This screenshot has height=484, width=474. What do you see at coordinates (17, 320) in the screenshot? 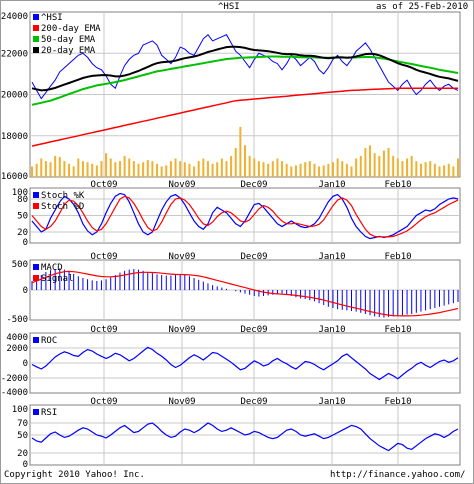
I see `y-tick-label: -500` at bounding box center [17, 320].